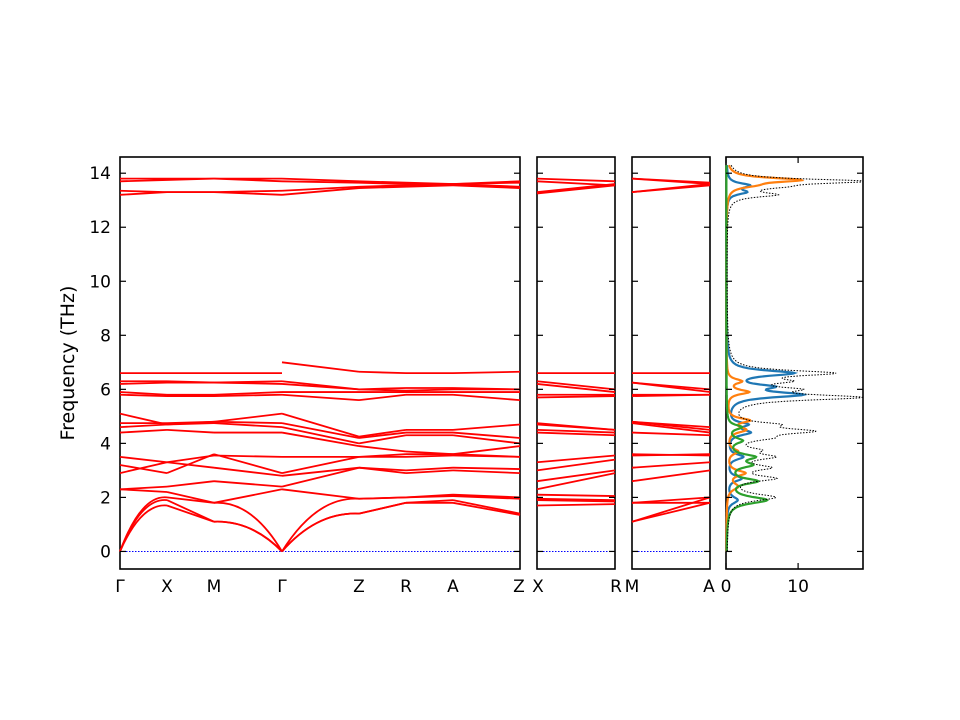  Describe the element at coordinates (798, 587) in the screenshot. I see `x-tick-label: 10` at that location.